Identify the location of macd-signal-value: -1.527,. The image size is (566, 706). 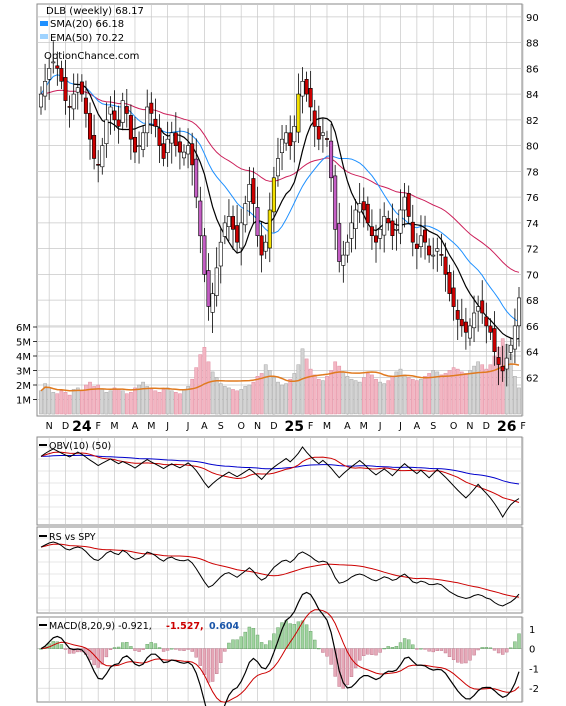
(185, 626).